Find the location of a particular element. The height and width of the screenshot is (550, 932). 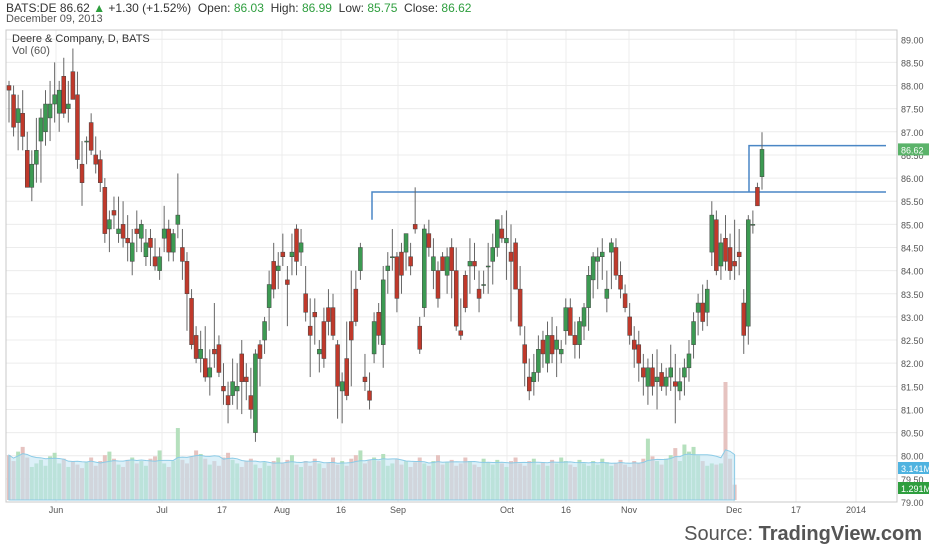

y-tick-label: 81.00 is located at coordinates (912, 410).